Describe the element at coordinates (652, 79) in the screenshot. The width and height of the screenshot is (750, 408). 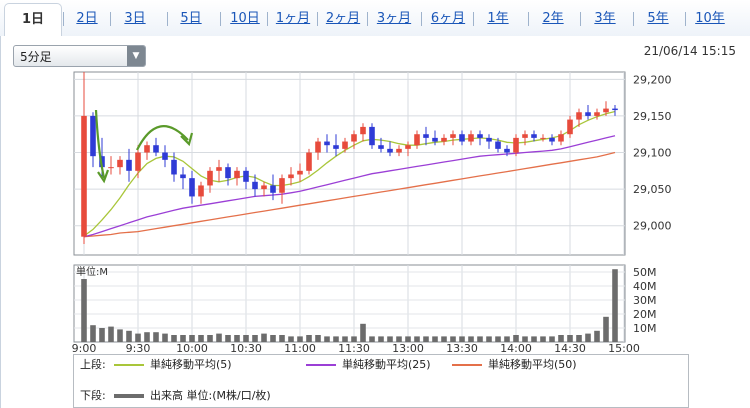
I see `y-tick-label: 29,200` at that location.